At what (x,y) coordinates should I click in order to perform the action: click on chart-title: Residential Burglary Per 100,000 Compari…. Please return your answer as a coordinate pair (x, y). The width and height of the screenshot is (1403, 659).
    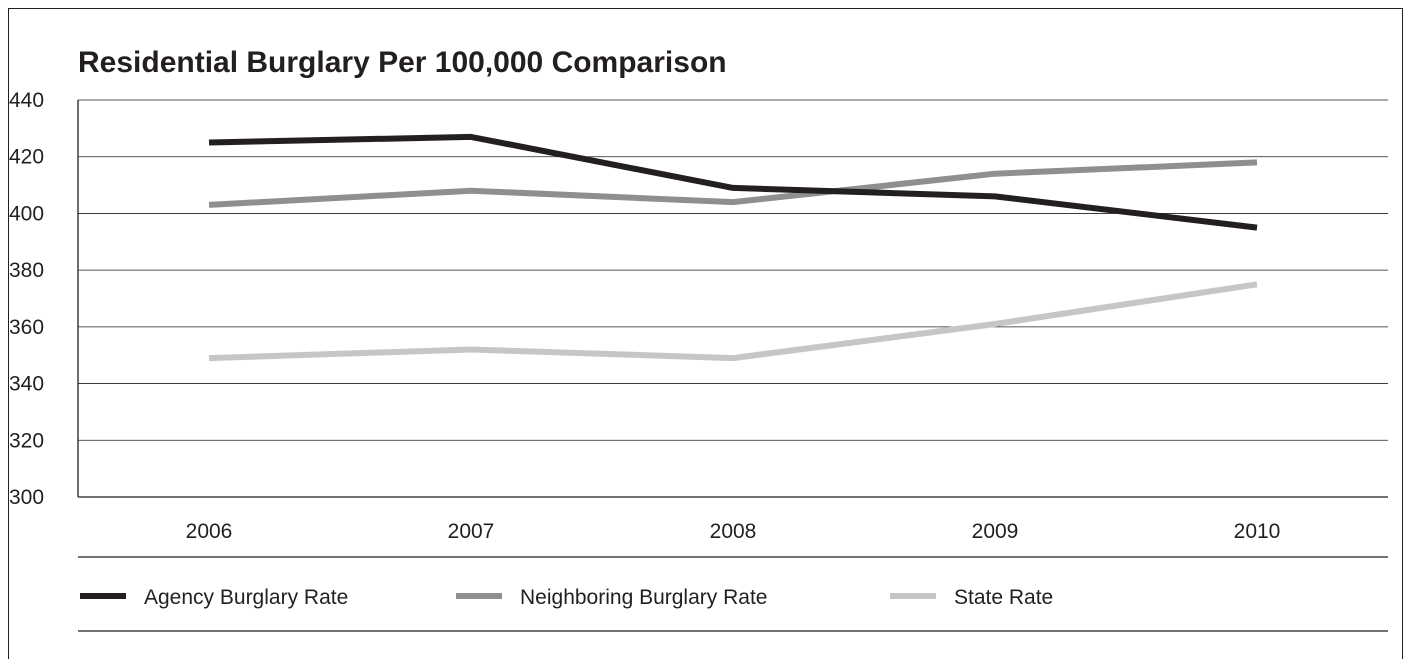
    Looking at the image, I should click on (402, 62).